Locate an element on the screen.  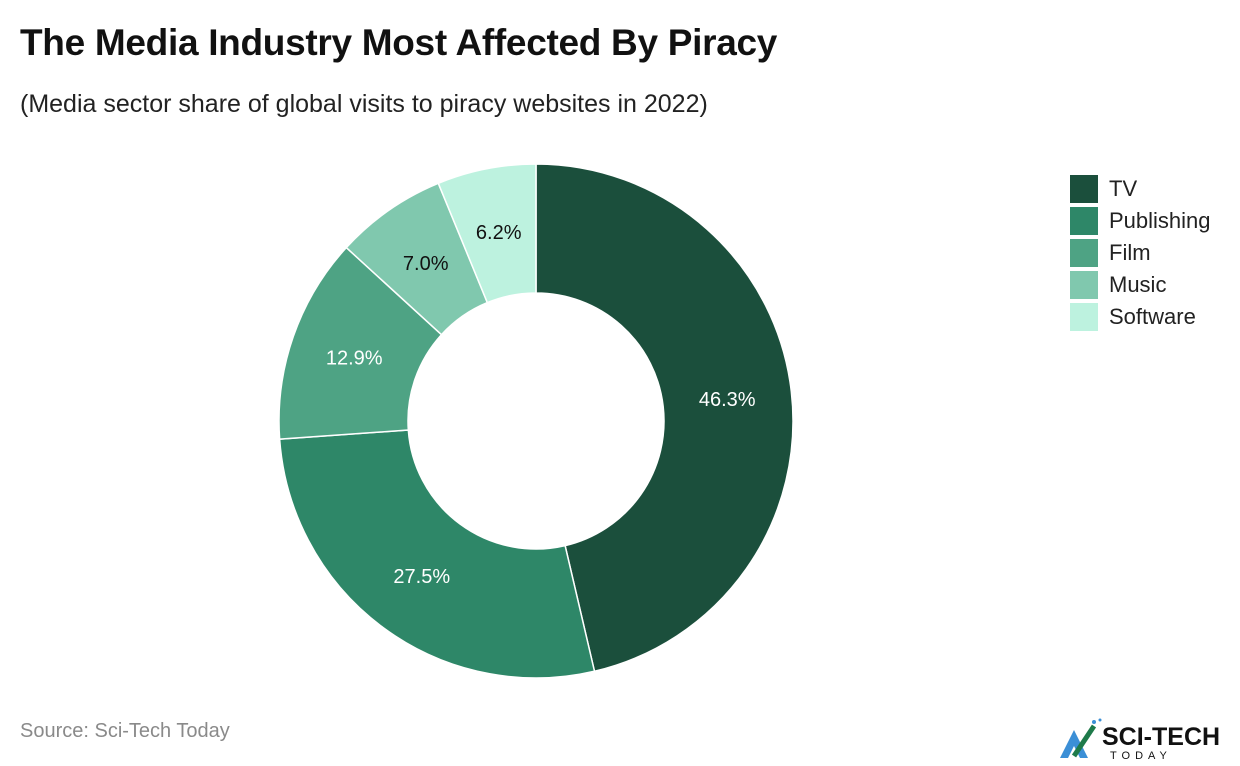
svg-text: SCI-TECH is located at coordinates (1161, 737).